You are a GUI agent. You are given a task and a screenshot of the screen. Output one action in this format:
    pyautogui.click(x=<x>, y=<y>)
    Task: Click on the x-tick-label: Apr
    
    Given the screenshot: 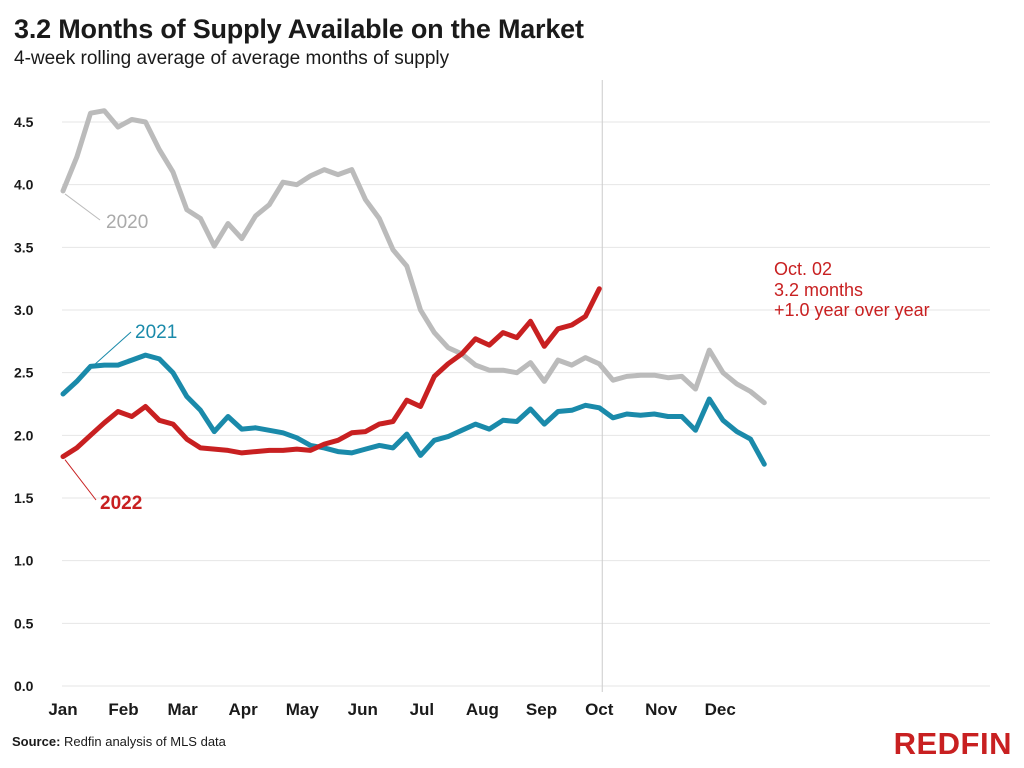 What is the action you would take?
    pyautogui.click(x=243, y=709)
    